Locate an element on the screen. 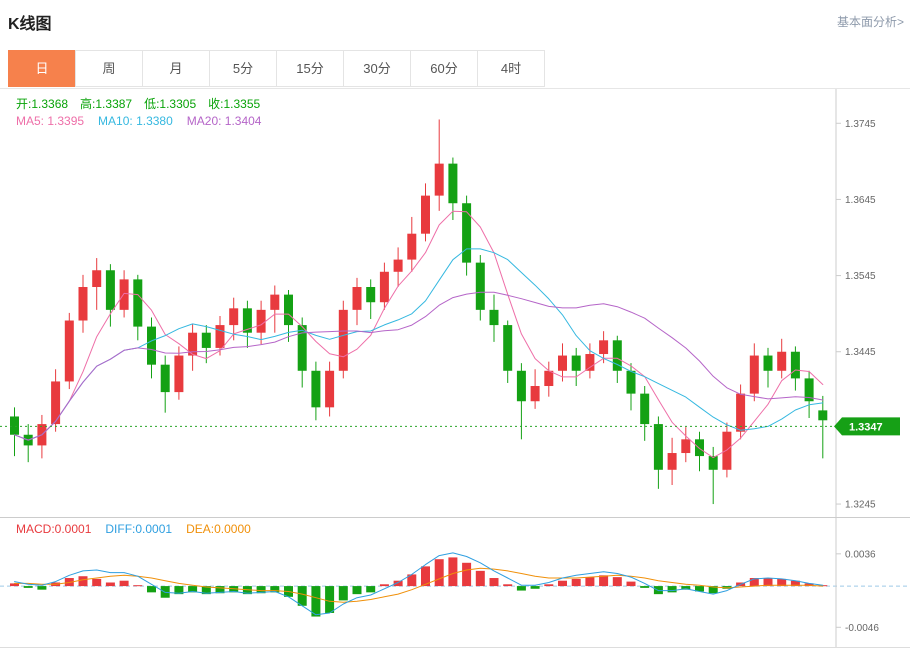 The height and width of the screenshot is (649, 910). ma20-value: MA20: 1.3404 is located at coordinates (224, 121).